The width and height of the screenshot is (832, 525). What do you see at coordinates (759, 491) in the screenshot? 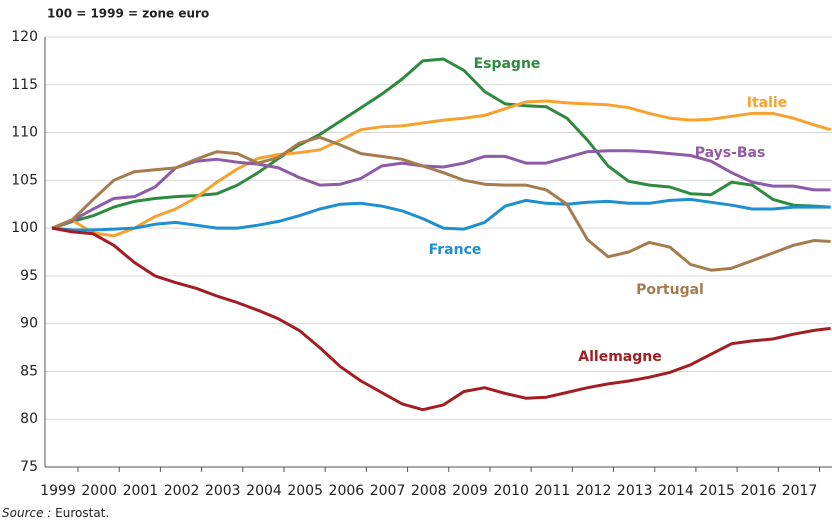
I see `x-tick-label: 2016` at bounding box center [759, 491].